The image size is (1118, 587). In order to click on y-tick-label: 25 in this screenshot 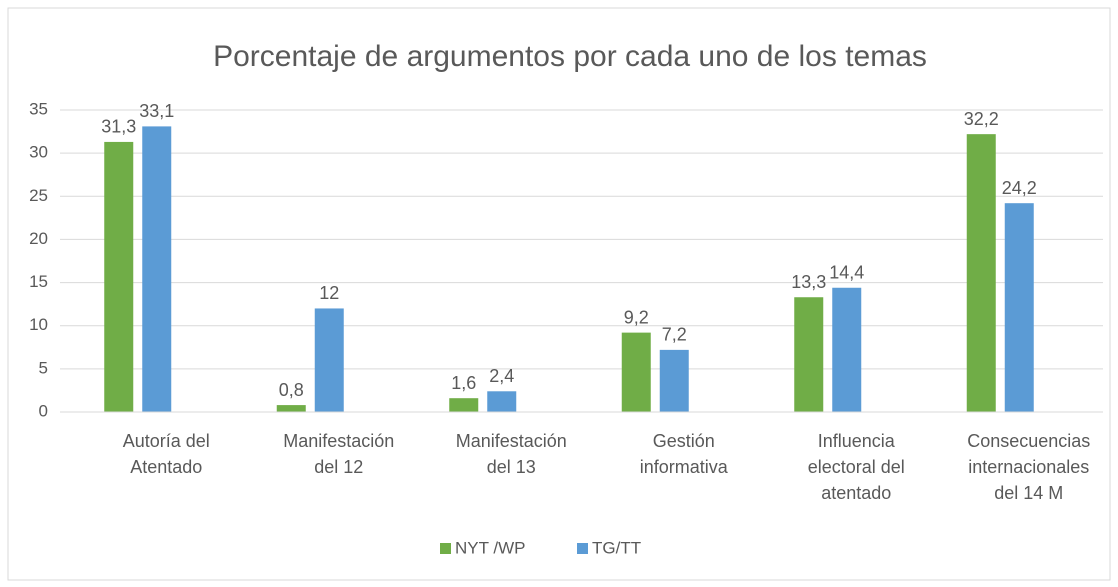, I will do `click(38, 195)`.